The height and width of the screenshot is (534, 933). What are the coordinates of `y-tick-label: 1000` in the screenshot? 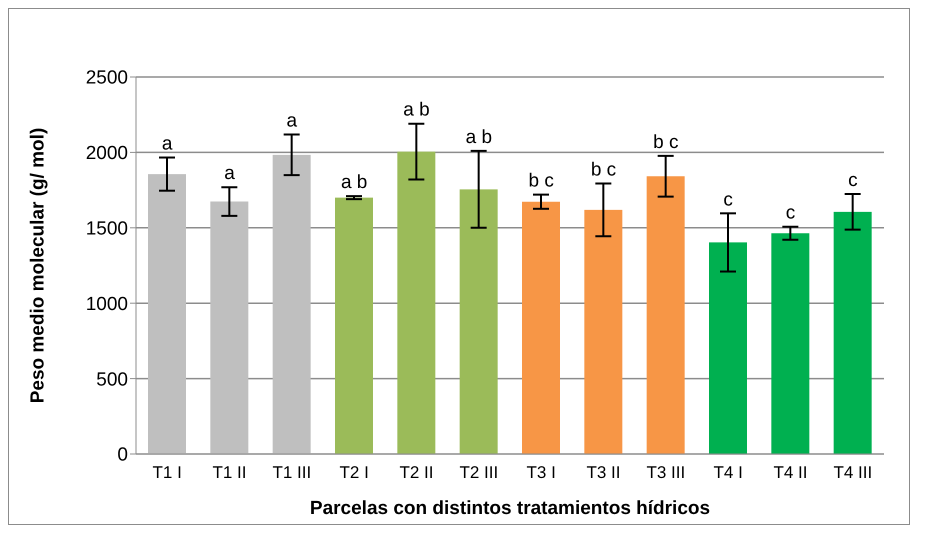 It's located at (107, 304).